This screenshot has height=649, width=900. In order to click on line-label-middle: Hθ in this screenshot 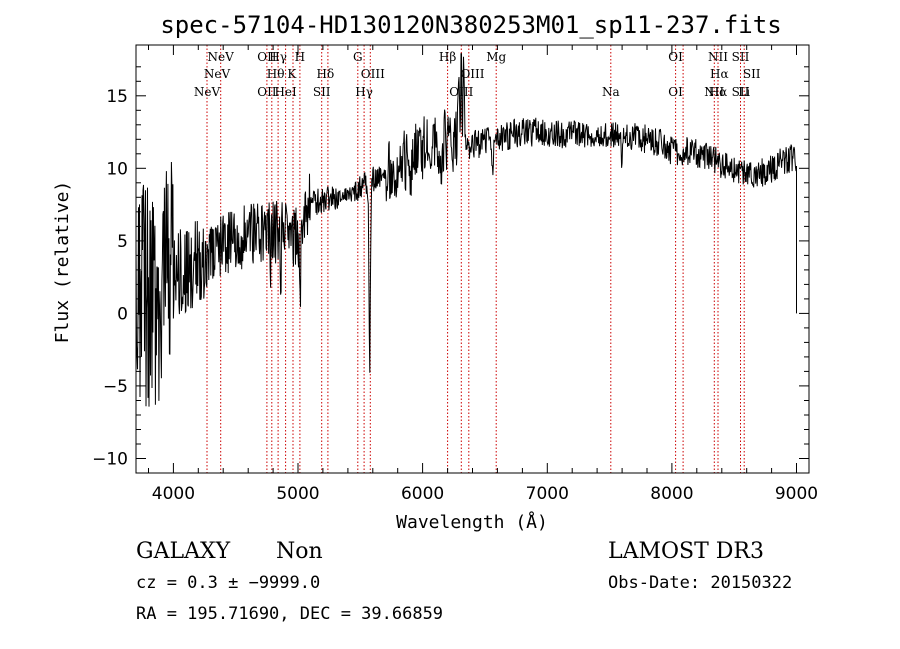, I will do `click(276, 74)`.